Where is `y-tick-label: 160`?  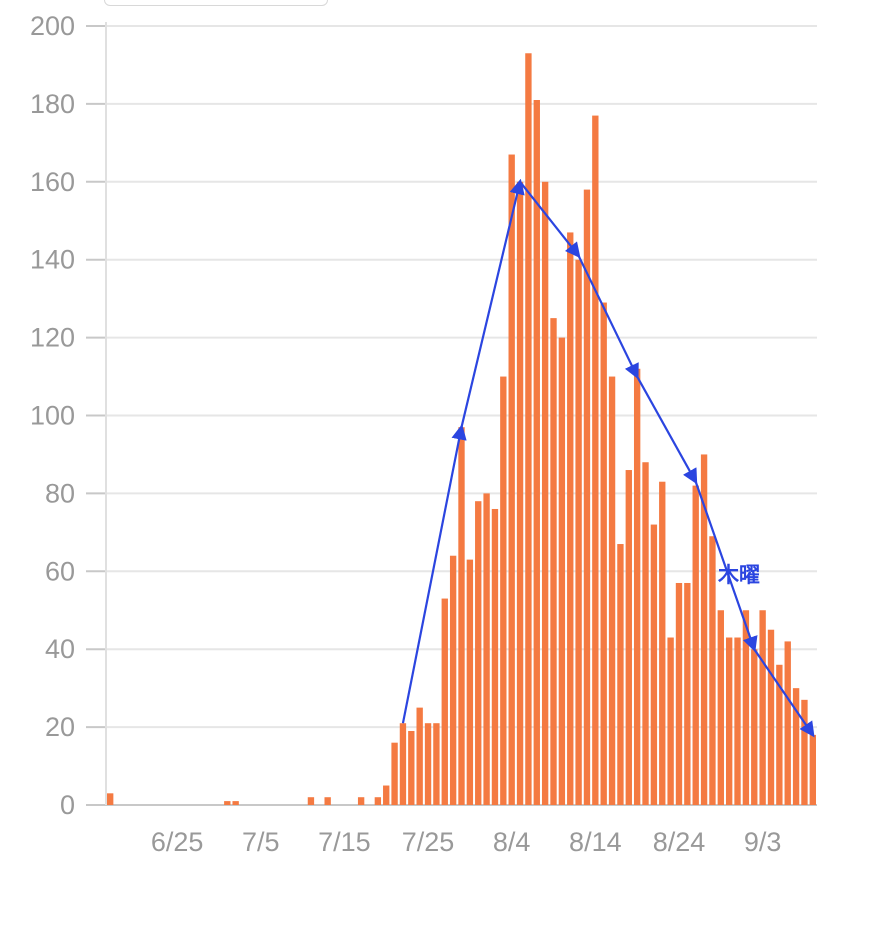
y-tick-label: 160 is located at coordinates (52, 182).